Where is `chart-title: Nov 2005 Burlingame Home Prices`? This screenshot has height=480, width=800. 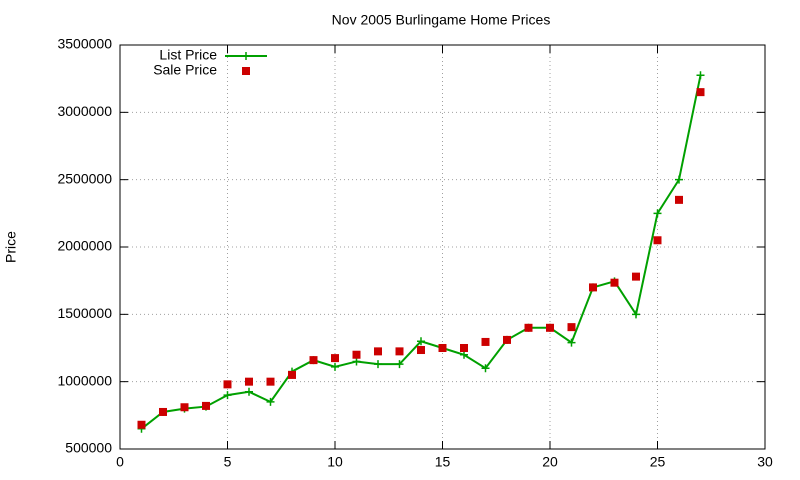 chart-title: Nov 2005 Burlingame Home Prices is located at coordinates (441, 20).